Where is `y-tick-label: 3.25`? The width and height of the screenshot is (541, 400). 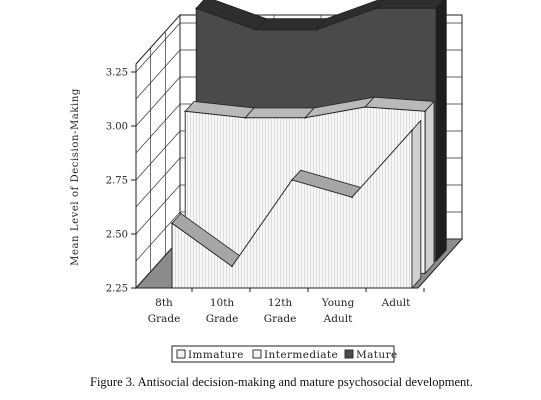
y-tick-label: 3.25 is located at coordinates (117, 73).